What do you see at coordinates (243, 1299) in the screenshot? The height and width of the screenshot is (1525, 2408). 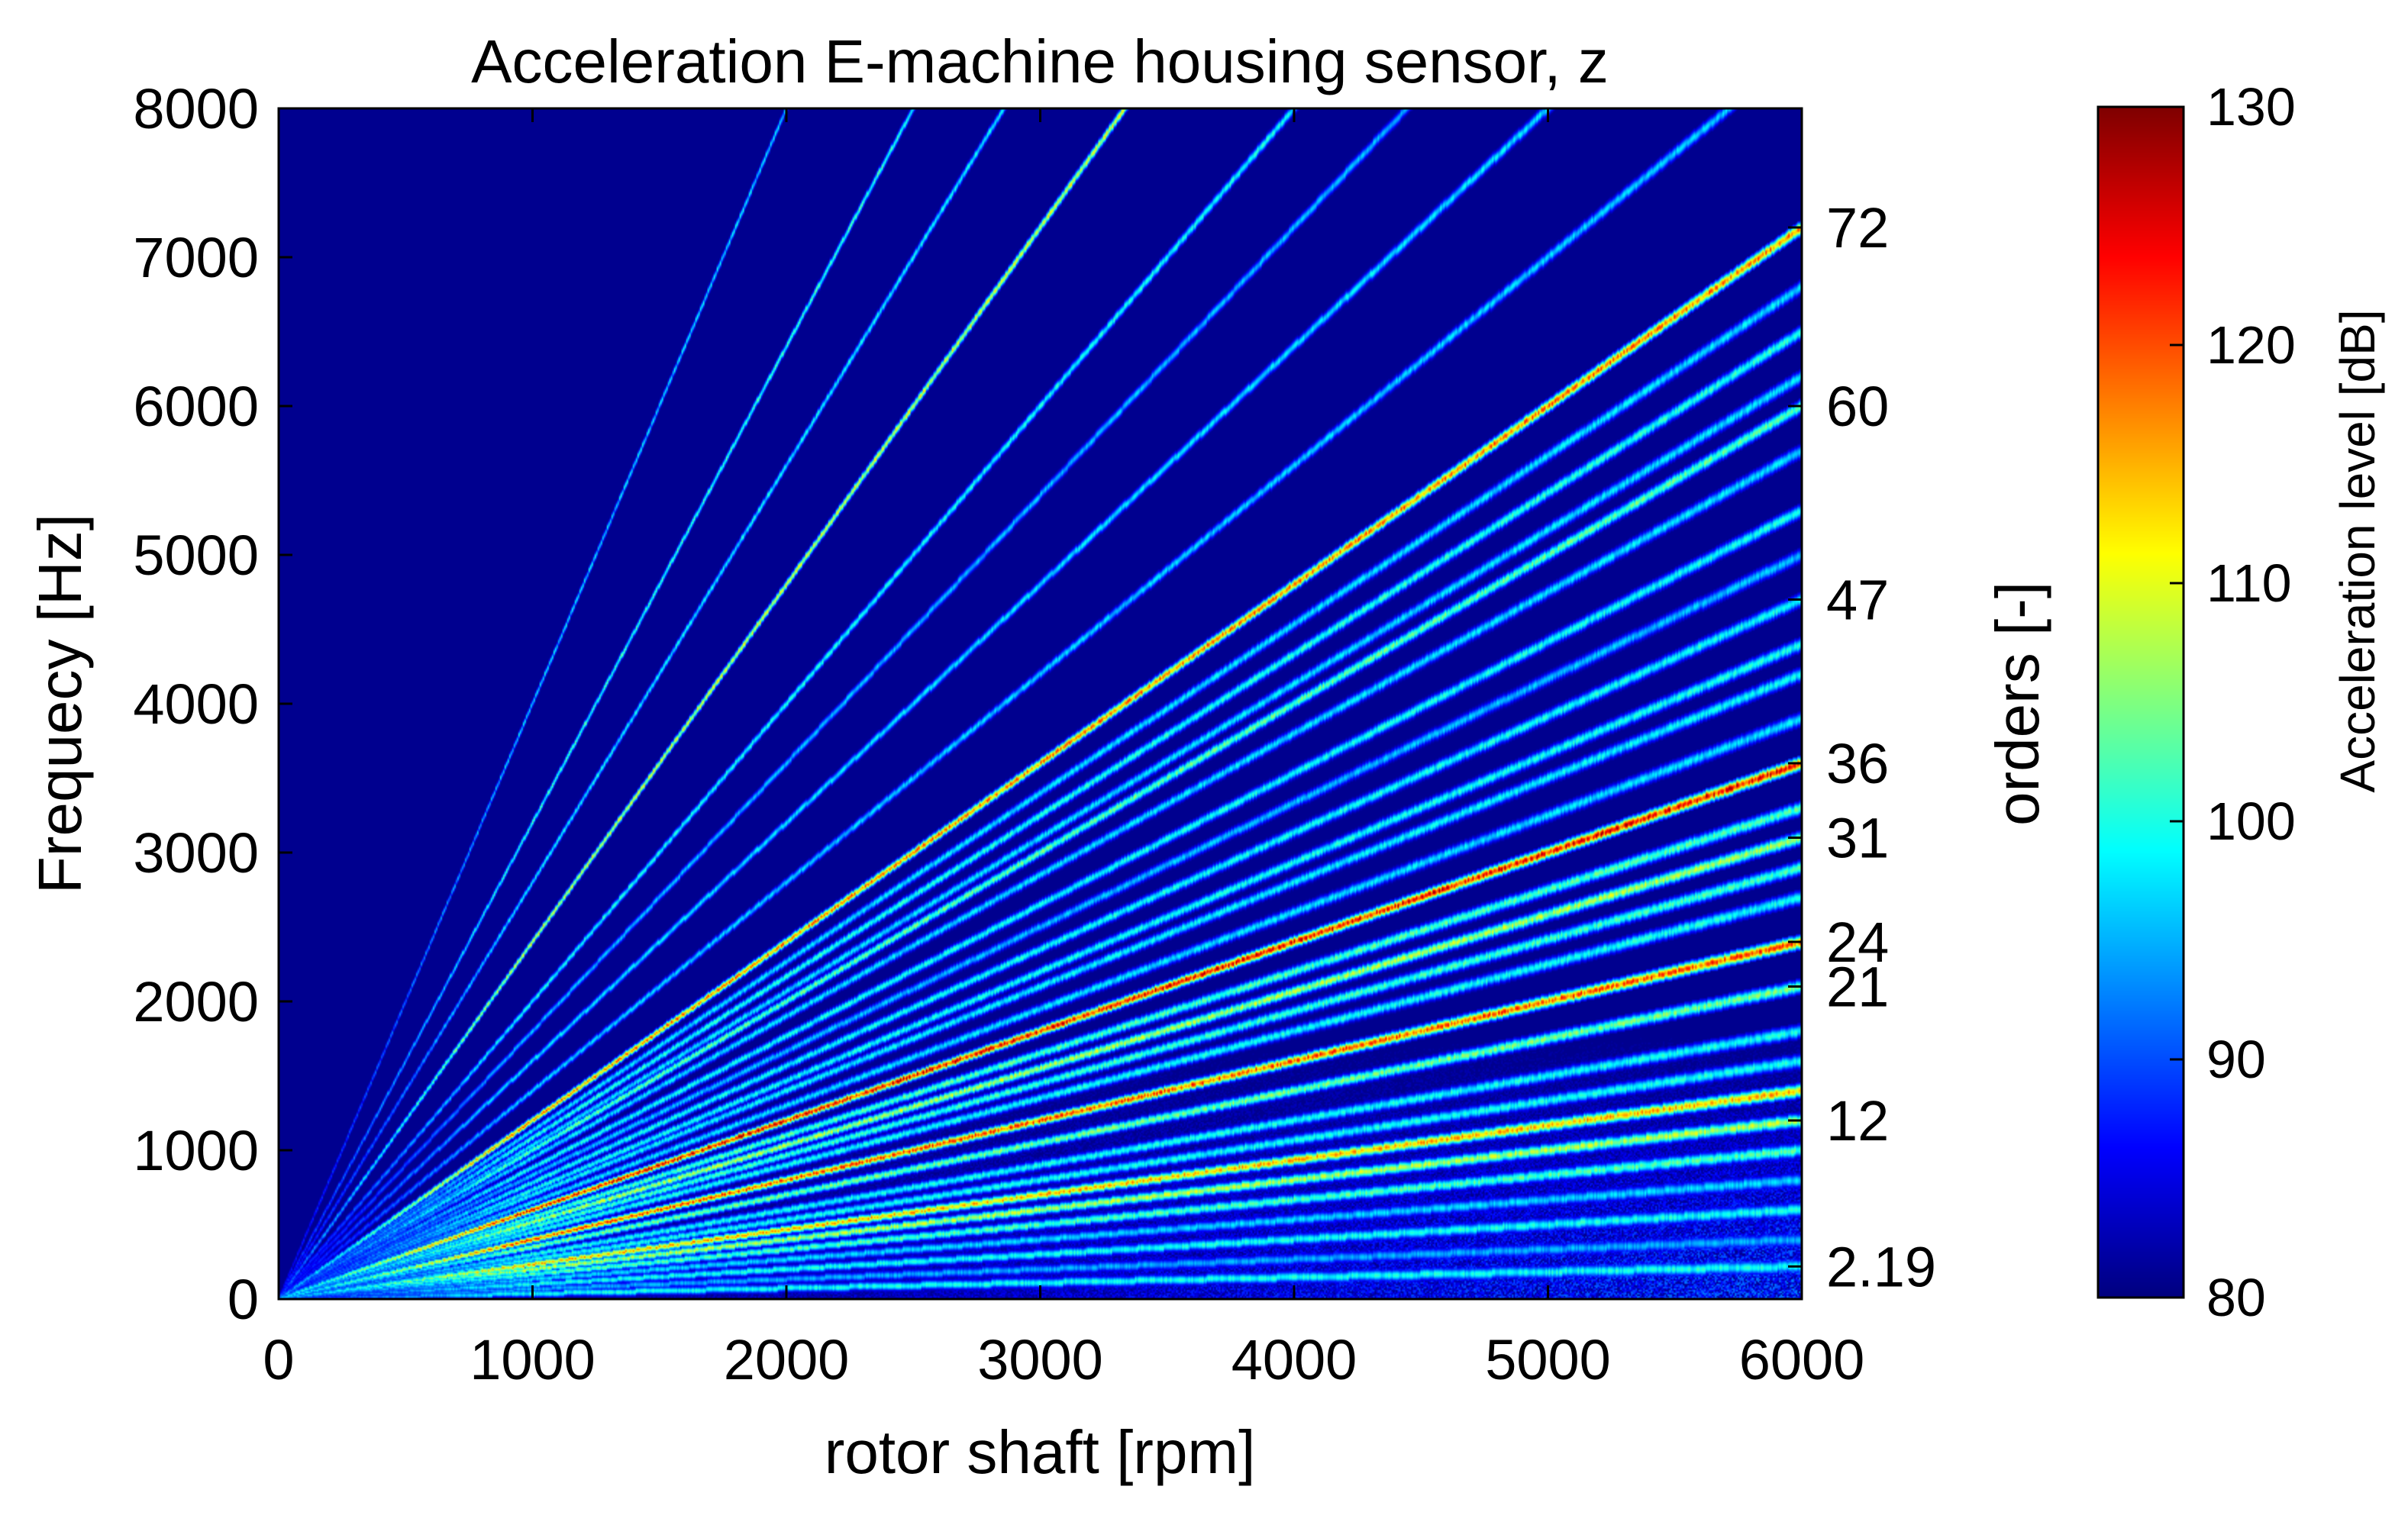 I see `y-tick-label: 0` at bounding box center [243, 1299].